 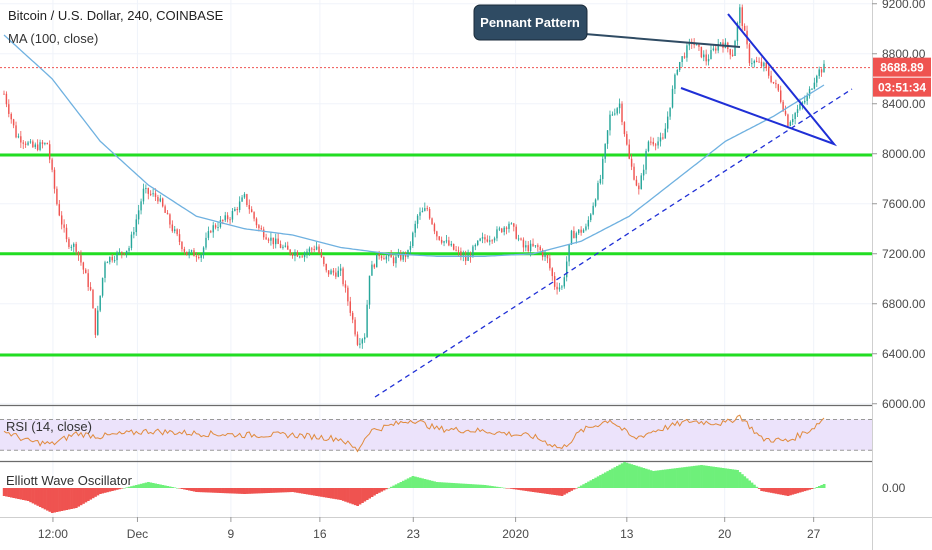 I want to click on countdown-badge-bg, so click(x=902, y=87).